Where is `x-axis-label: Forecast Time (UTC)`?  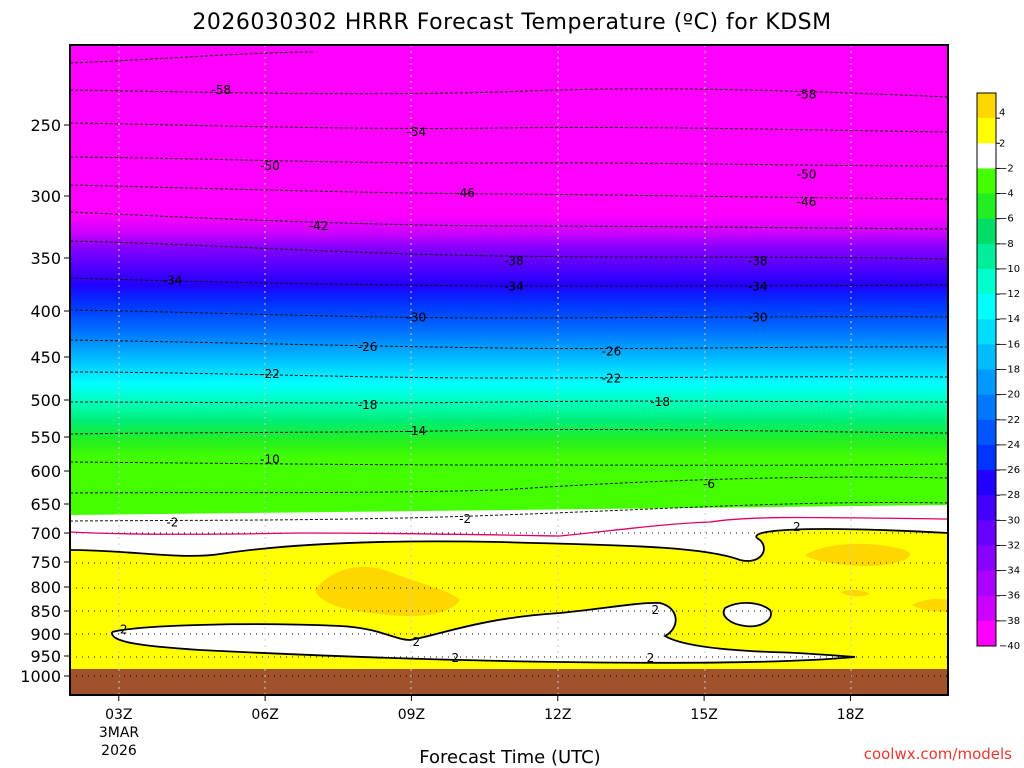 x-axis-label: Forecast Time (UTC) is located at coordinates (509, 757).